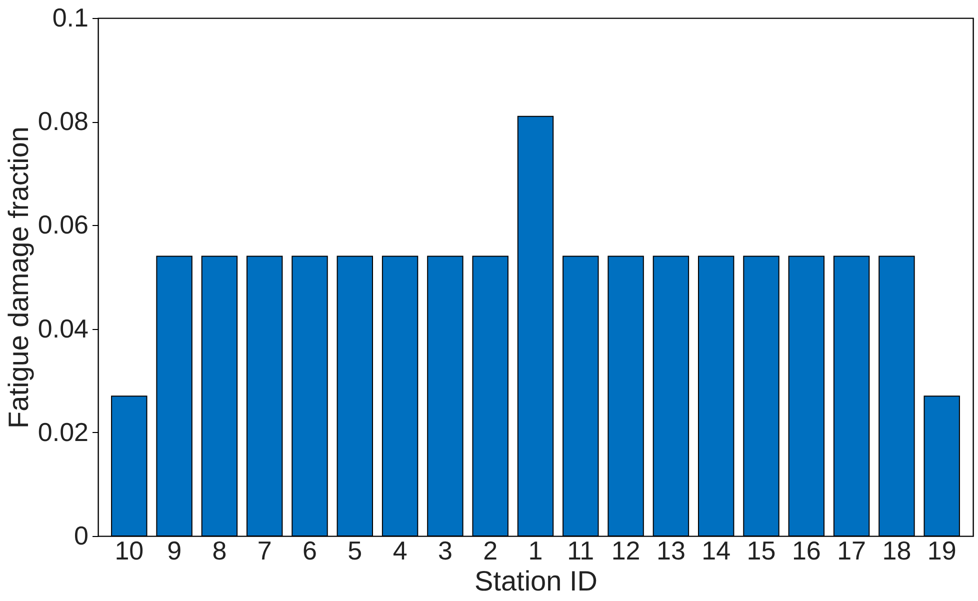  What do you see at coordinates (761, 551) in the screenshot?
I see `x-tick-label: 15` at bounding box center [761, 551].